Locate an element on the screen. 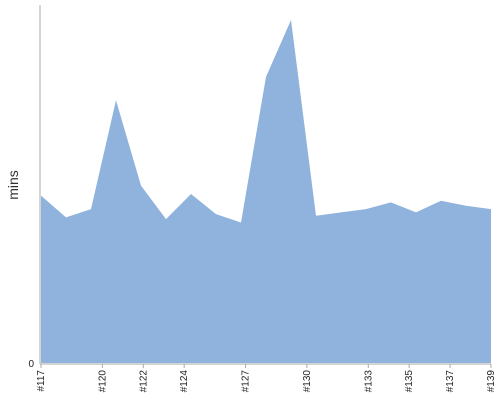  x-tick-label: #137 is located at coordinates (450, 381).